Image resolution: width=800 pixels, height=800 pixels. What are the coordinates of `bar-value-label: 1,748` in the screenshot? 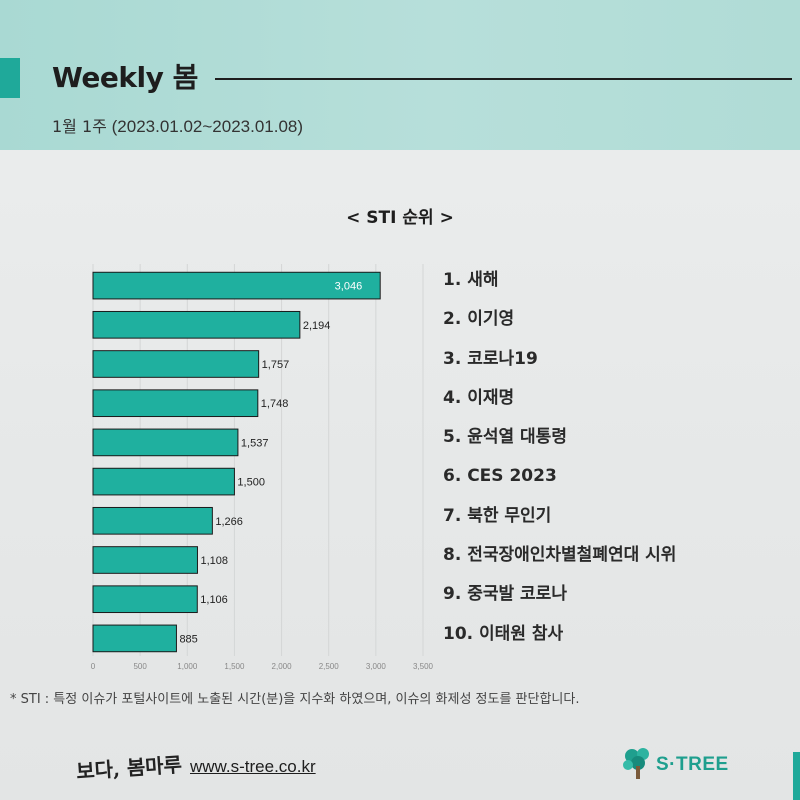 It's located at (275, 404).